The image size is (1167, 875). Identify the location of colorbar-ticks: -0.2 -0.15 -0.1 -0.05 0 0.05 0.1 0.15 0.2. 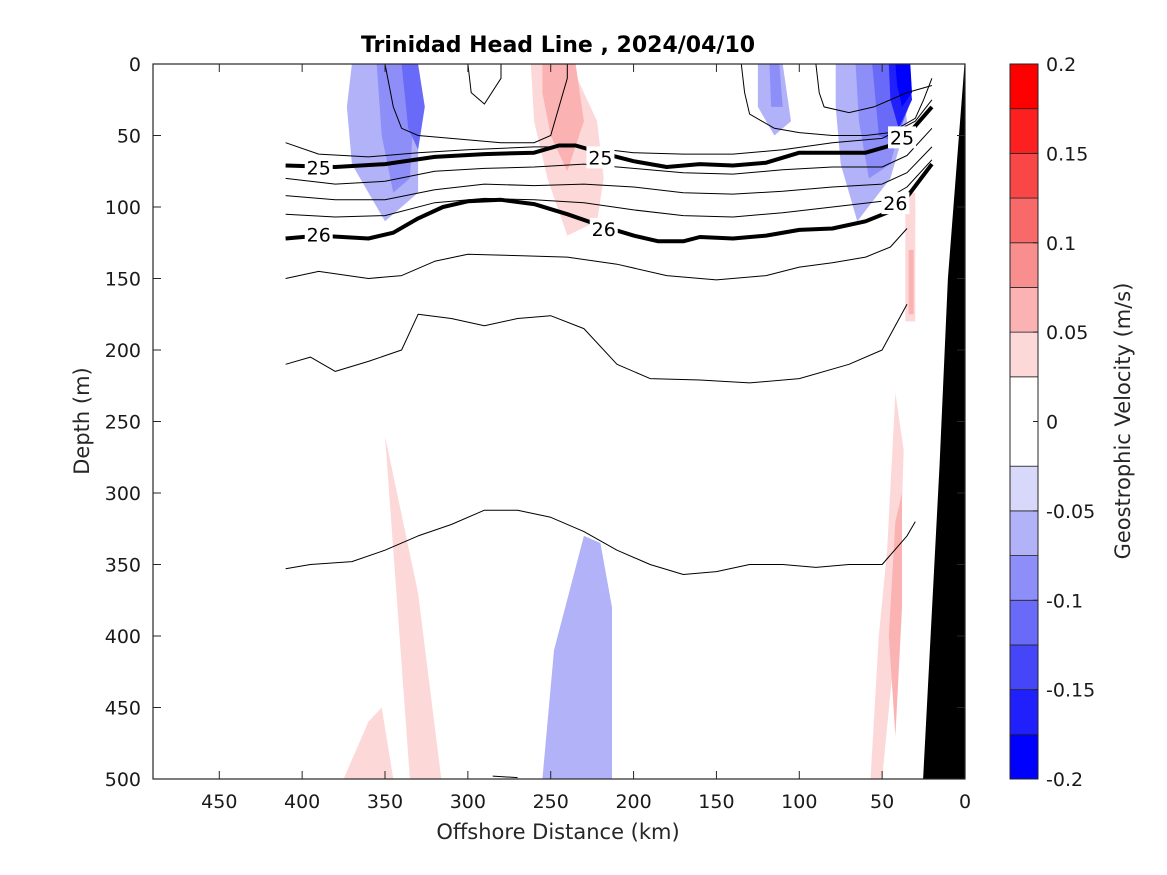
(1064, 422).